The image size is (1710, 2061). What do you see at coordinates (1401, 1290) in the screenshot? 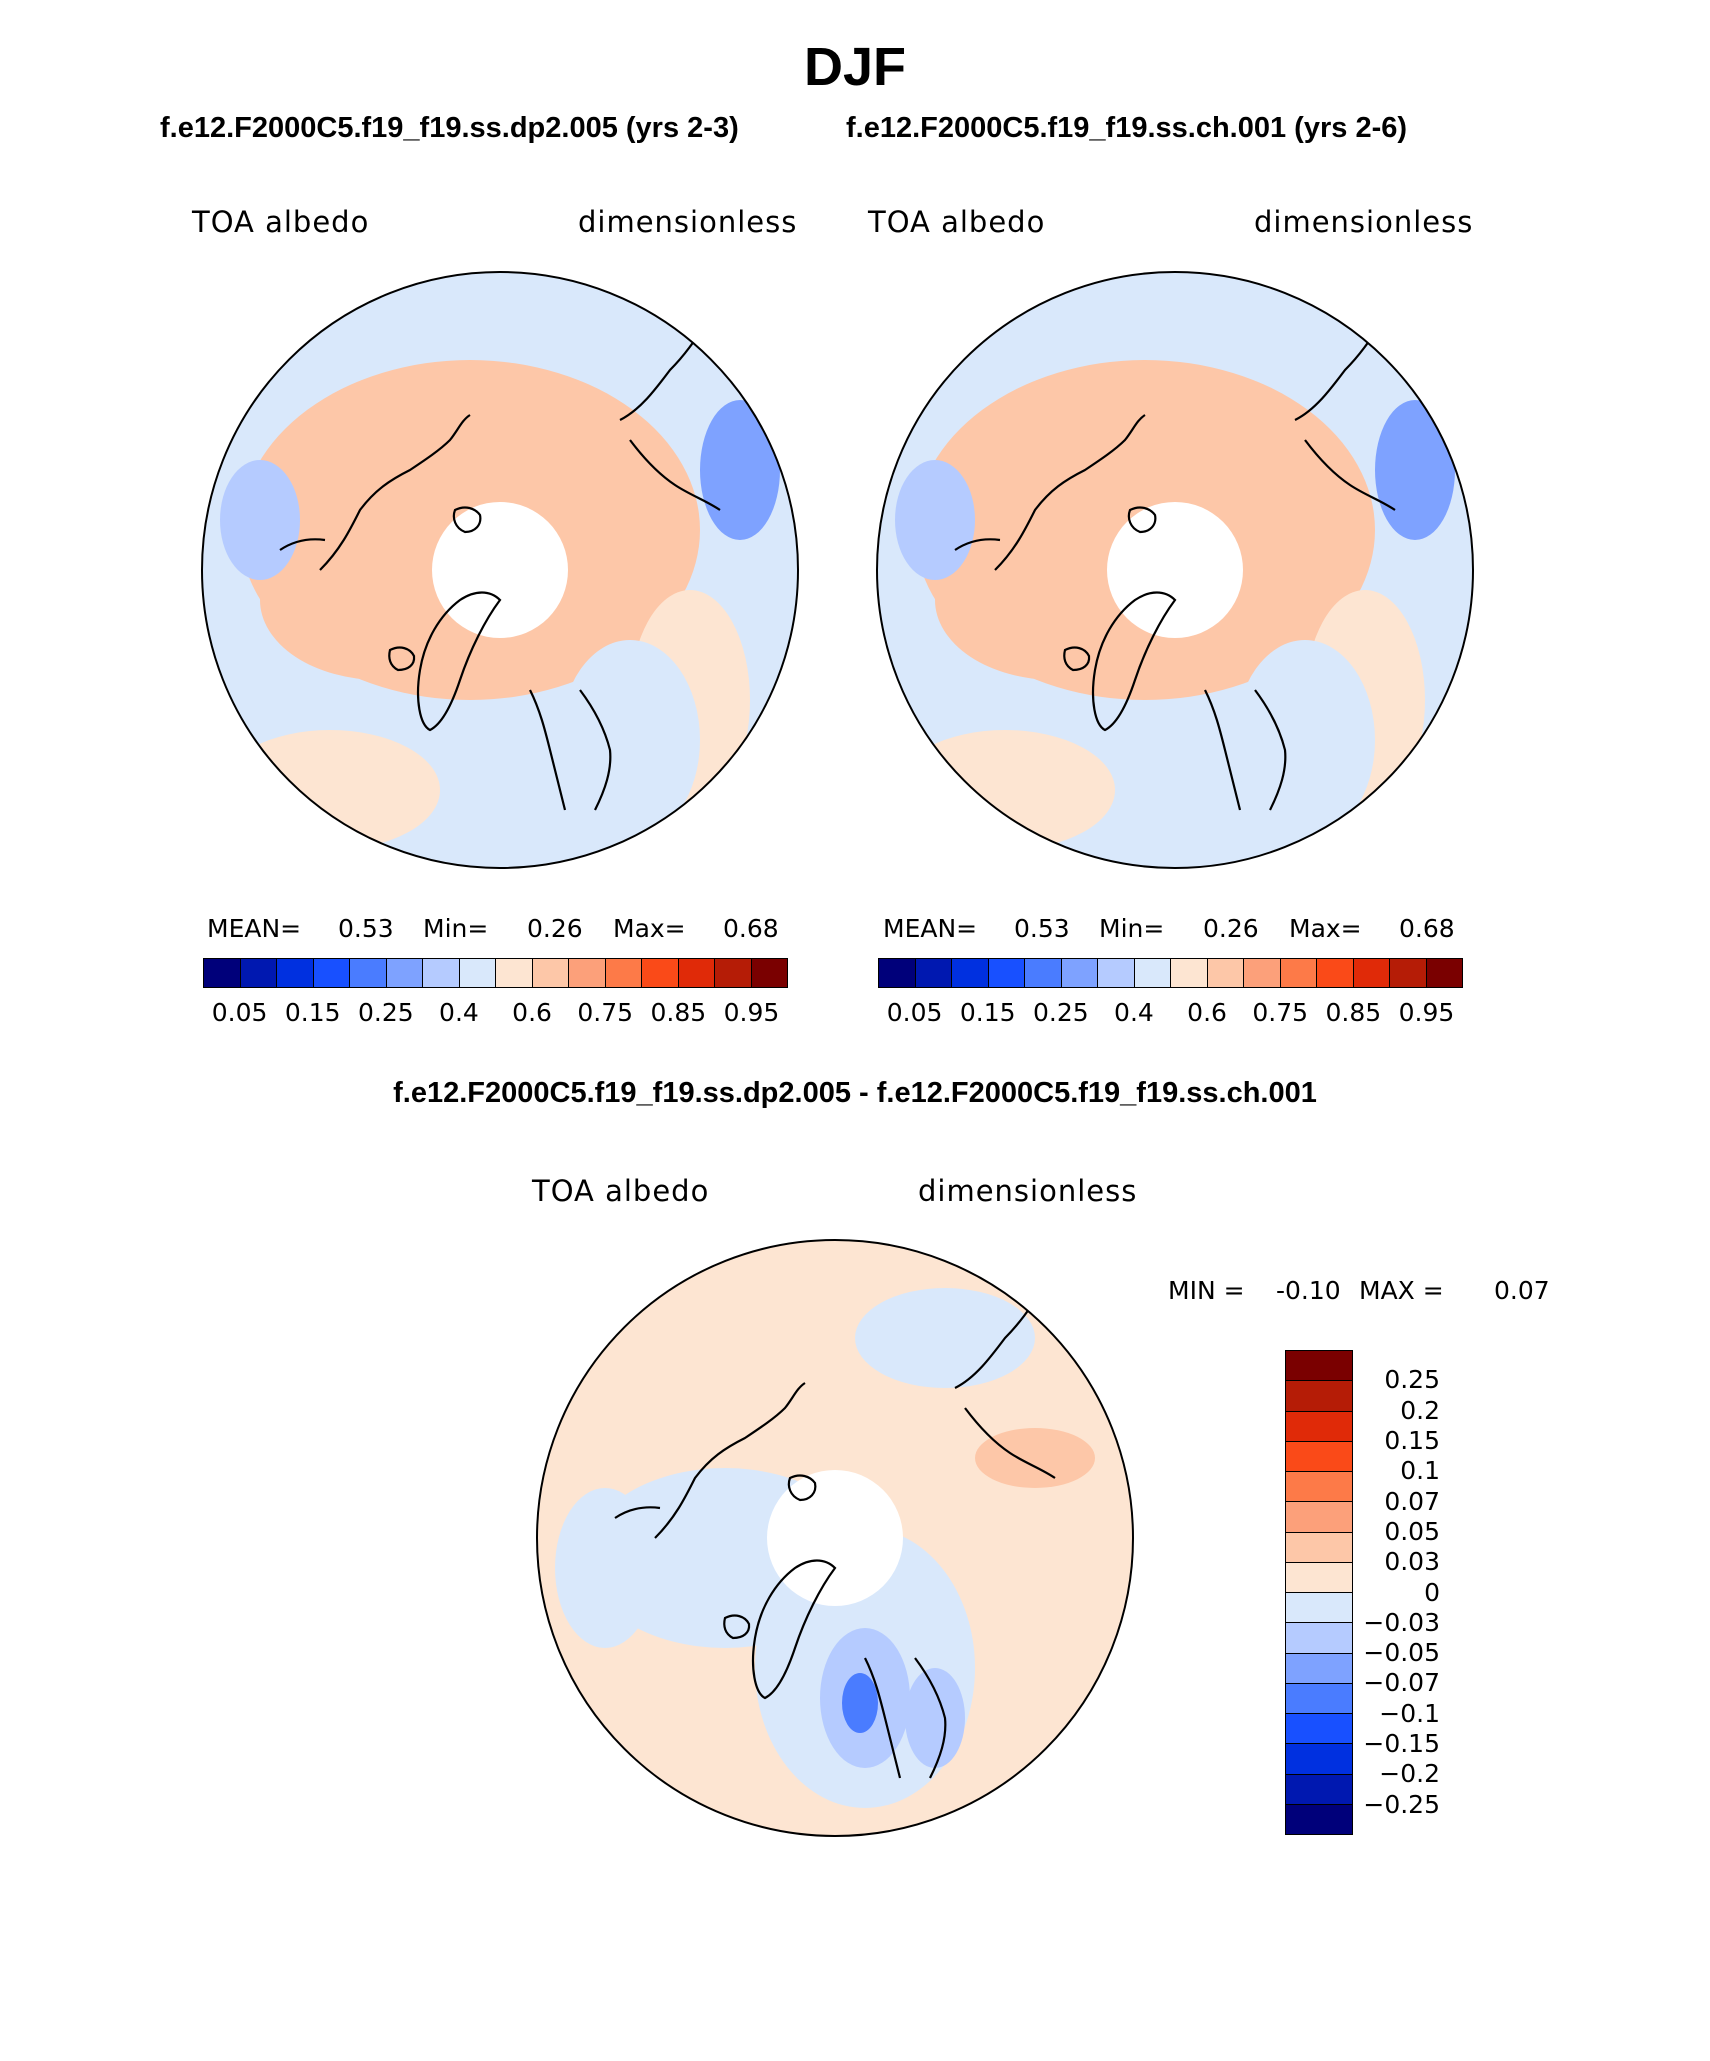
I see `panel3-max-label: MAX =` at bounding box center [1401, 1290].